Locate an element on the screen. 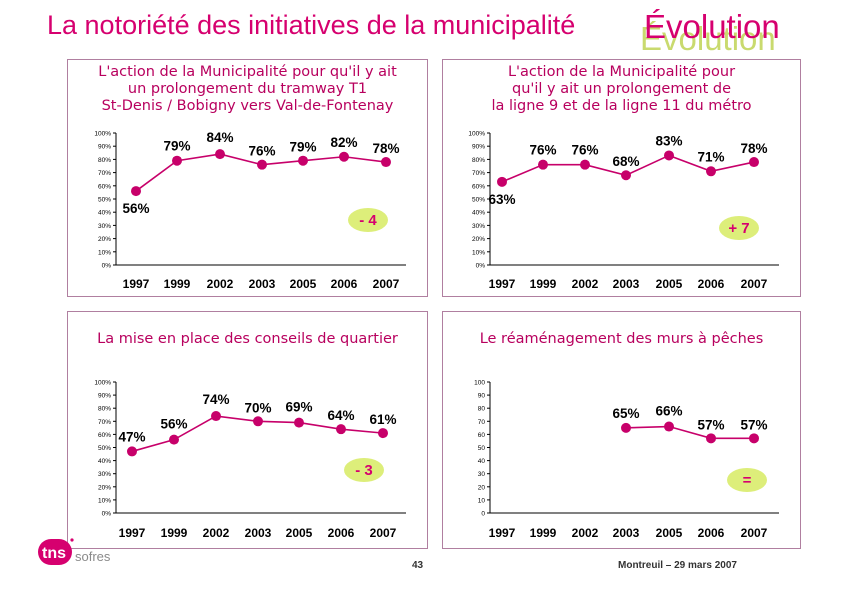  delta-value: = is located at coordinates (747, 480).